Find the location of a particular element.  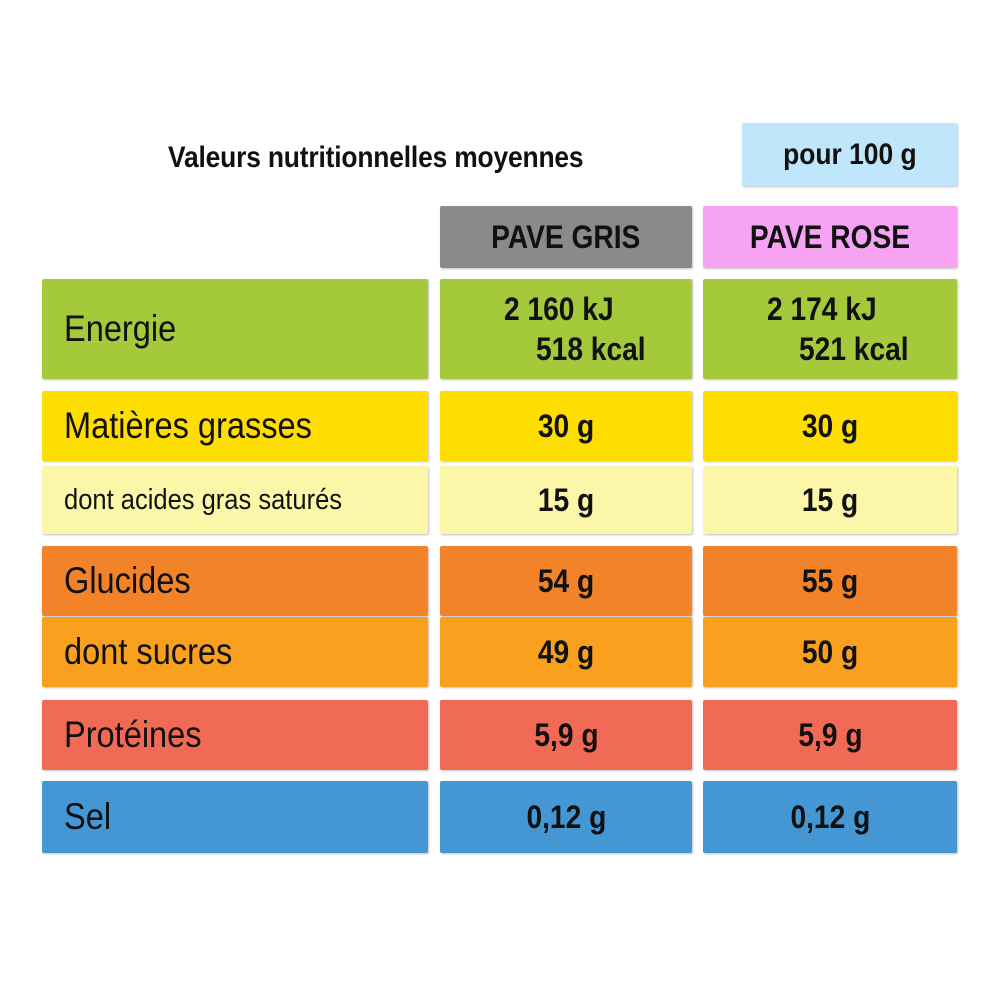

per-100g-badge: pour 100 g is located at coordinates (849, 154).